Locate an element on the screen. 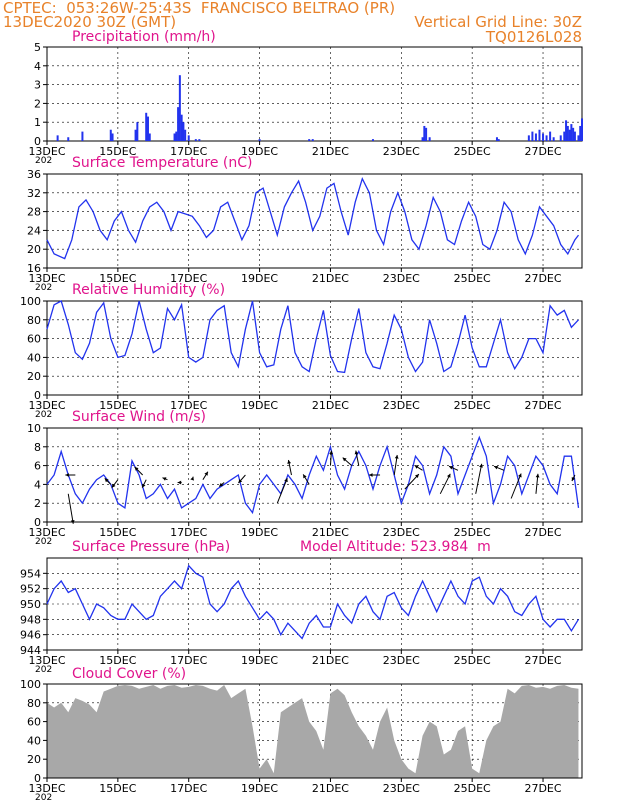 The height and width of the screenshot is (800, 618). rh-title: Relative Humidity (%) is located at coordinates (149, 290).